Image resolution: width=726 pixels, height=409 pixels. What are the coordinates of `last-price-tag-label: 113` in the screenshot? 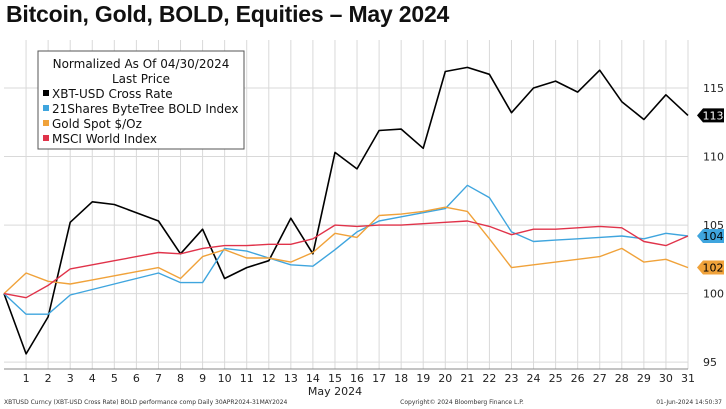 It's located at (713, 115).